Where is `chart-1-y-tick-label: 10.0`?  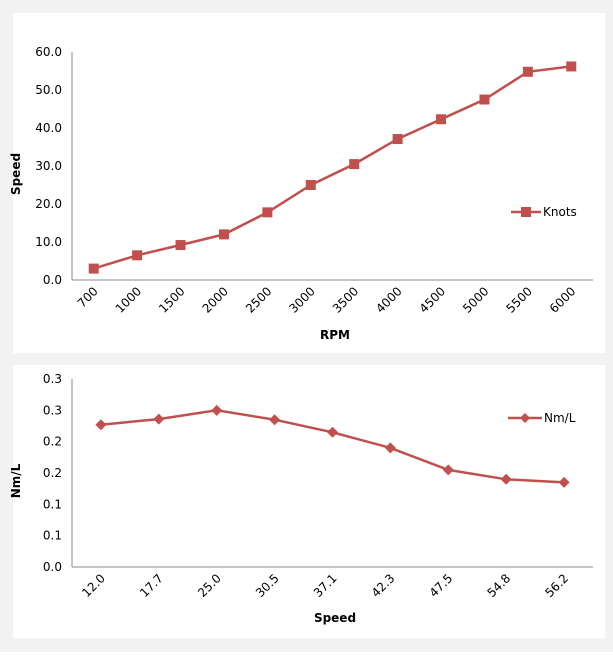 chart-1-y-tick-label: 10.0 is located at coordinates (48, 242).